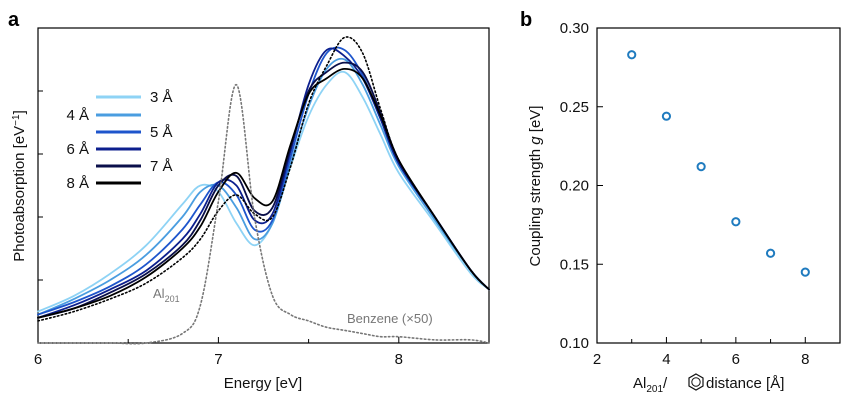  What do you see at coordinates (262, 352) in the screenshot?
I see `panel-a-x-ticks: 6 7 8` at bounding box center [262, 352].